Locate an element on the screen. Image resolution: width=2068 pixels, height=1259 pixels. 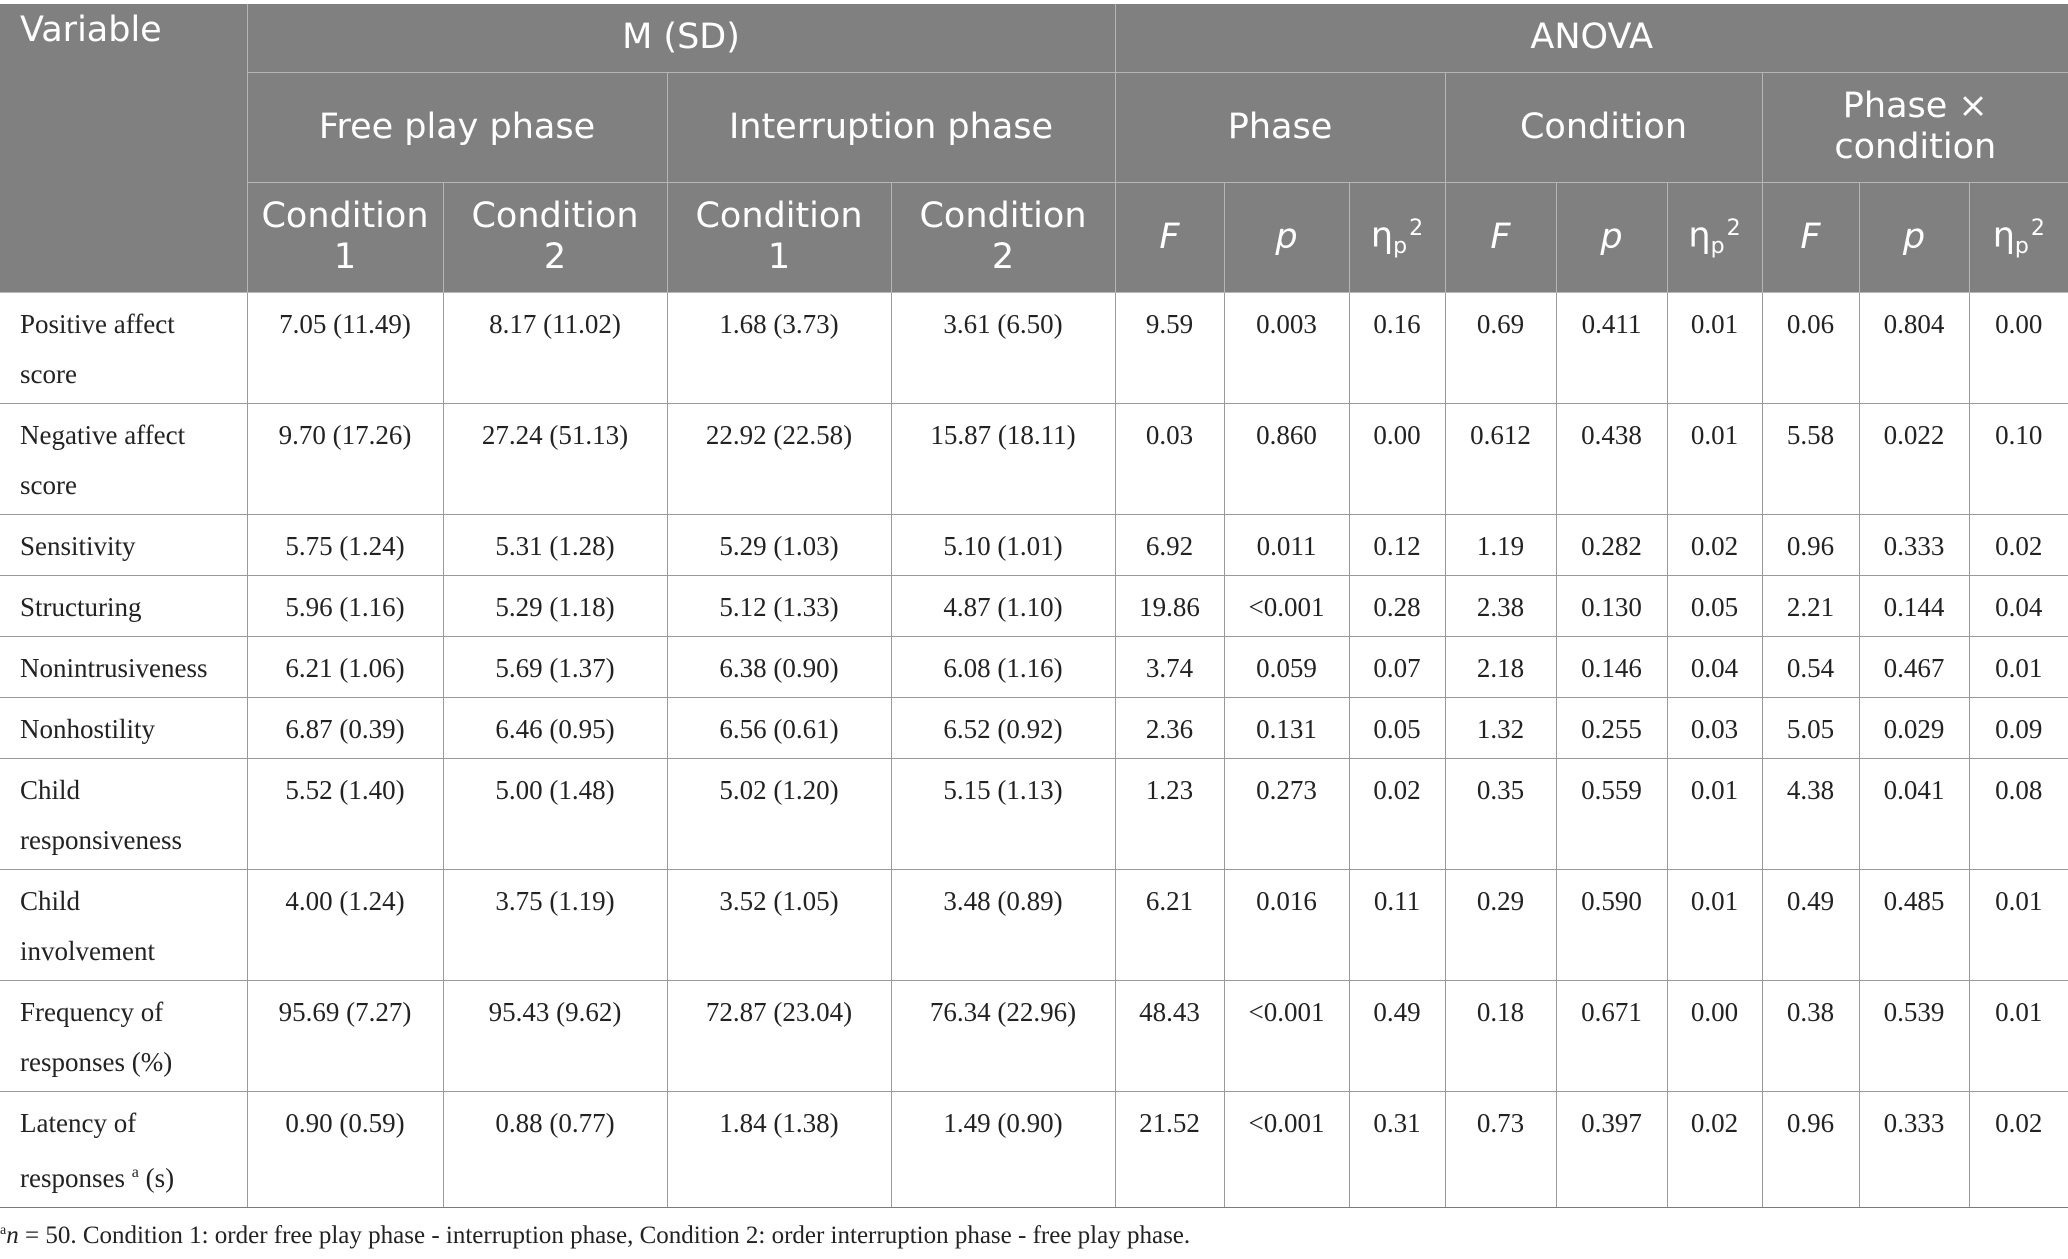
anova-phase-header: Phase is located at coordinates (1279, 127).